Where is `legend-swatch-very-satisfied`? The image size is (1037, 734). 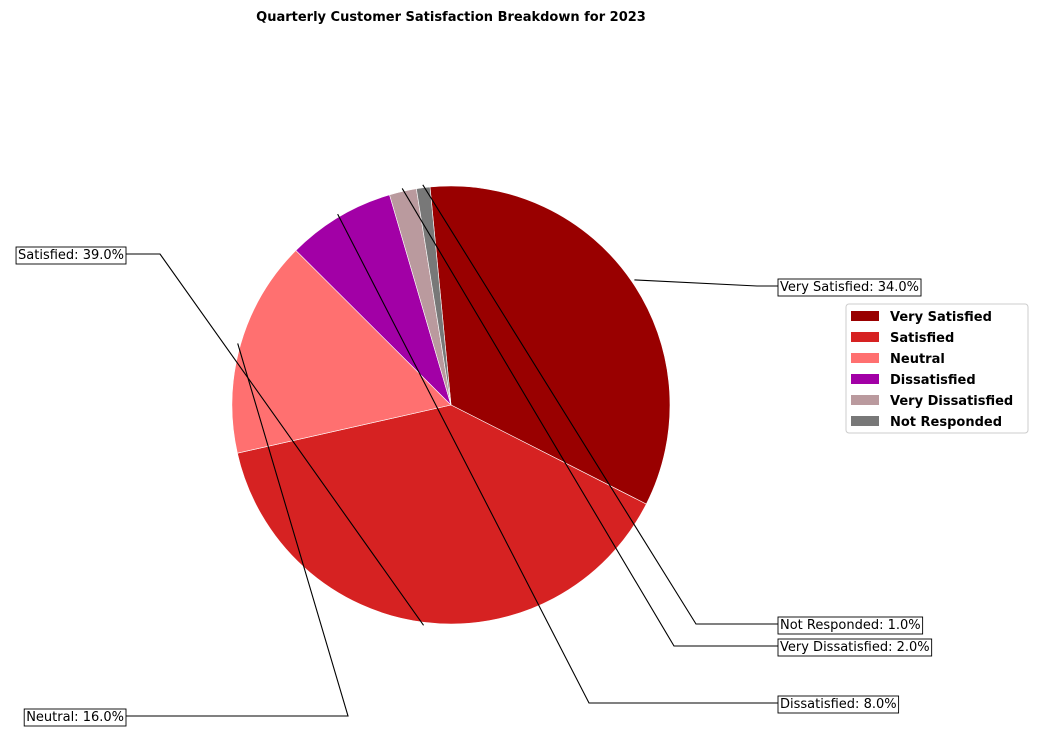 legend-swatch-very-satisfied is located at coordinates (865, 316).